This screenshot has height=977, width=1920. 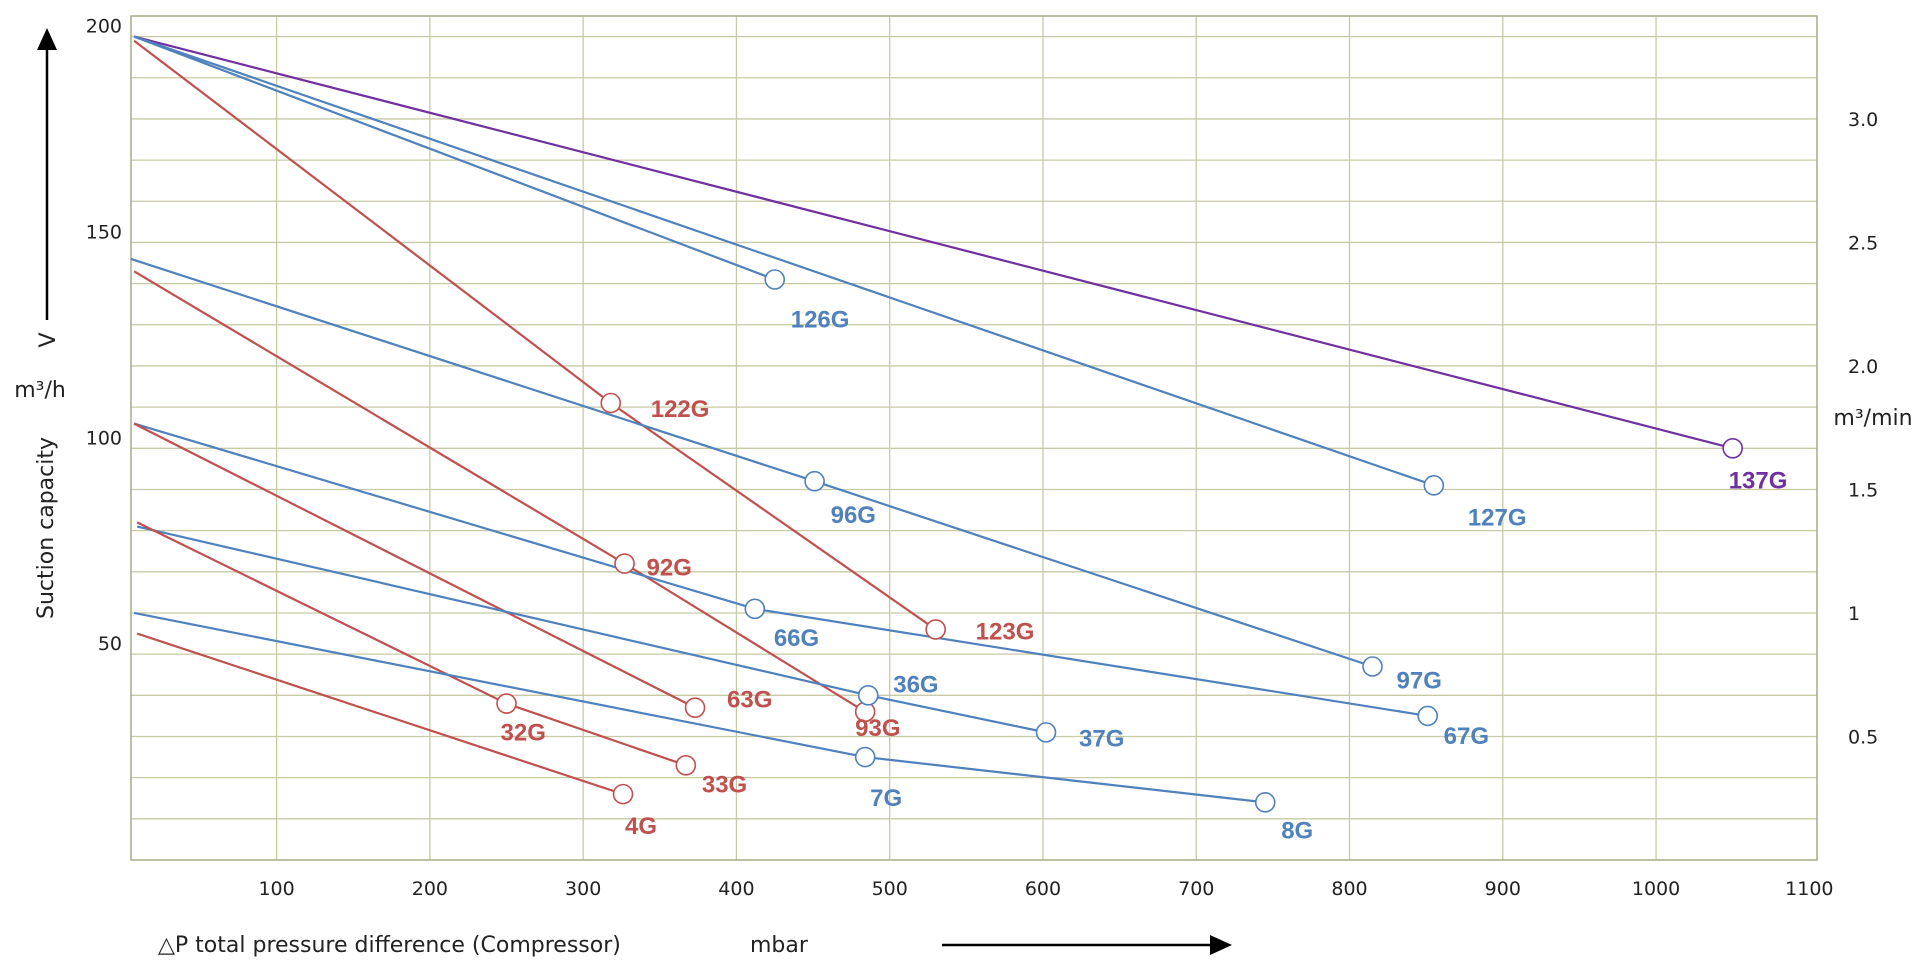 I want to click on series-label-4G: 4G, so click(x=641, y=826).